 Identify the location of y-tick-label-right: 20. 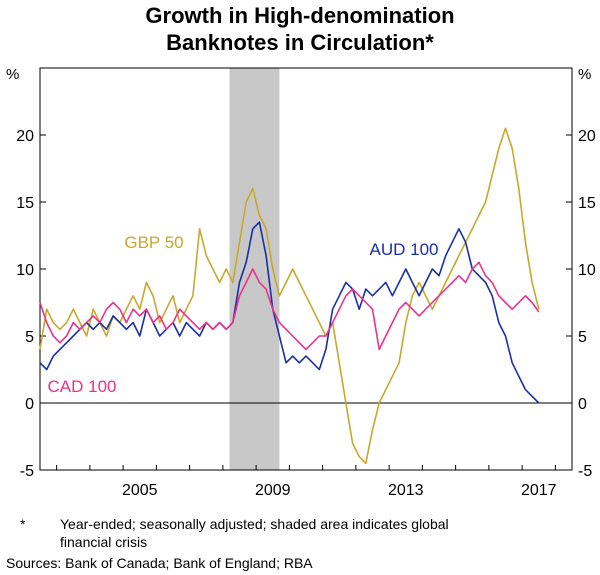
(587, 136).